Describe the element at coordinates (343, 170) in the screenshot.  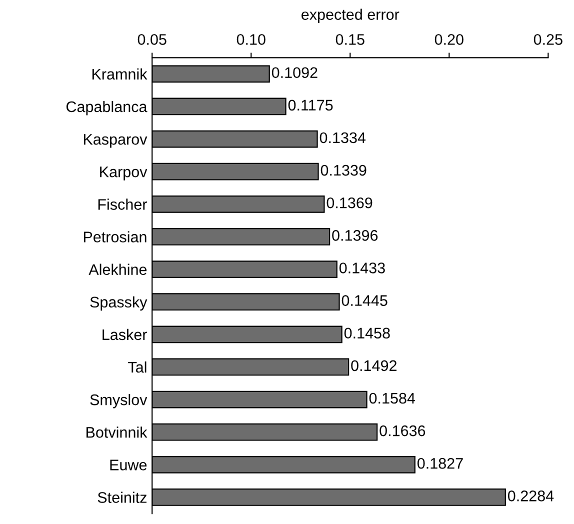
I see `data-label: 0.1339` at that location.